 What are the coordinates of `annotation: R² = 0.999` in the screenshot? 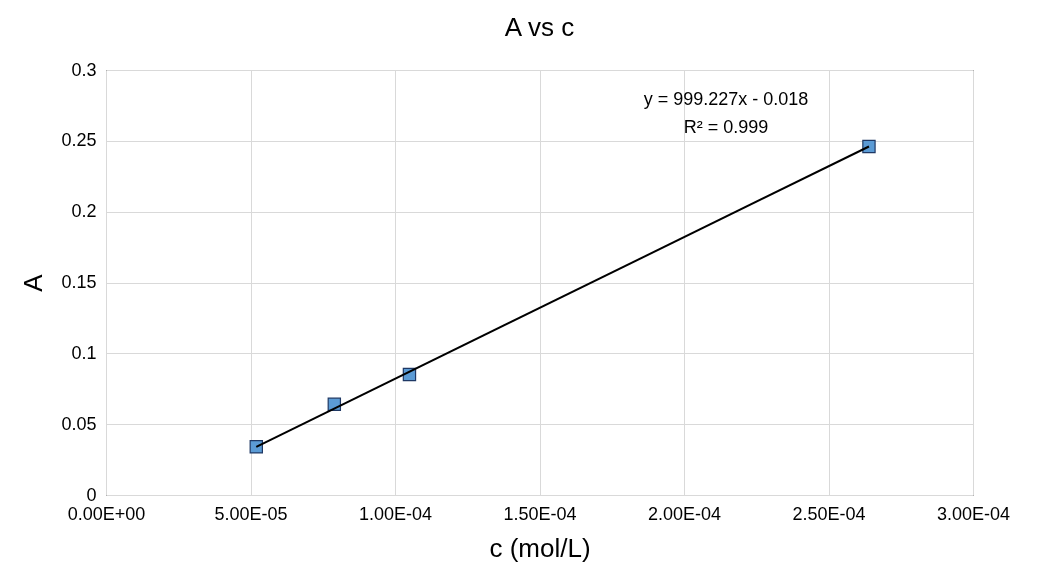 It's located at (726, 127).